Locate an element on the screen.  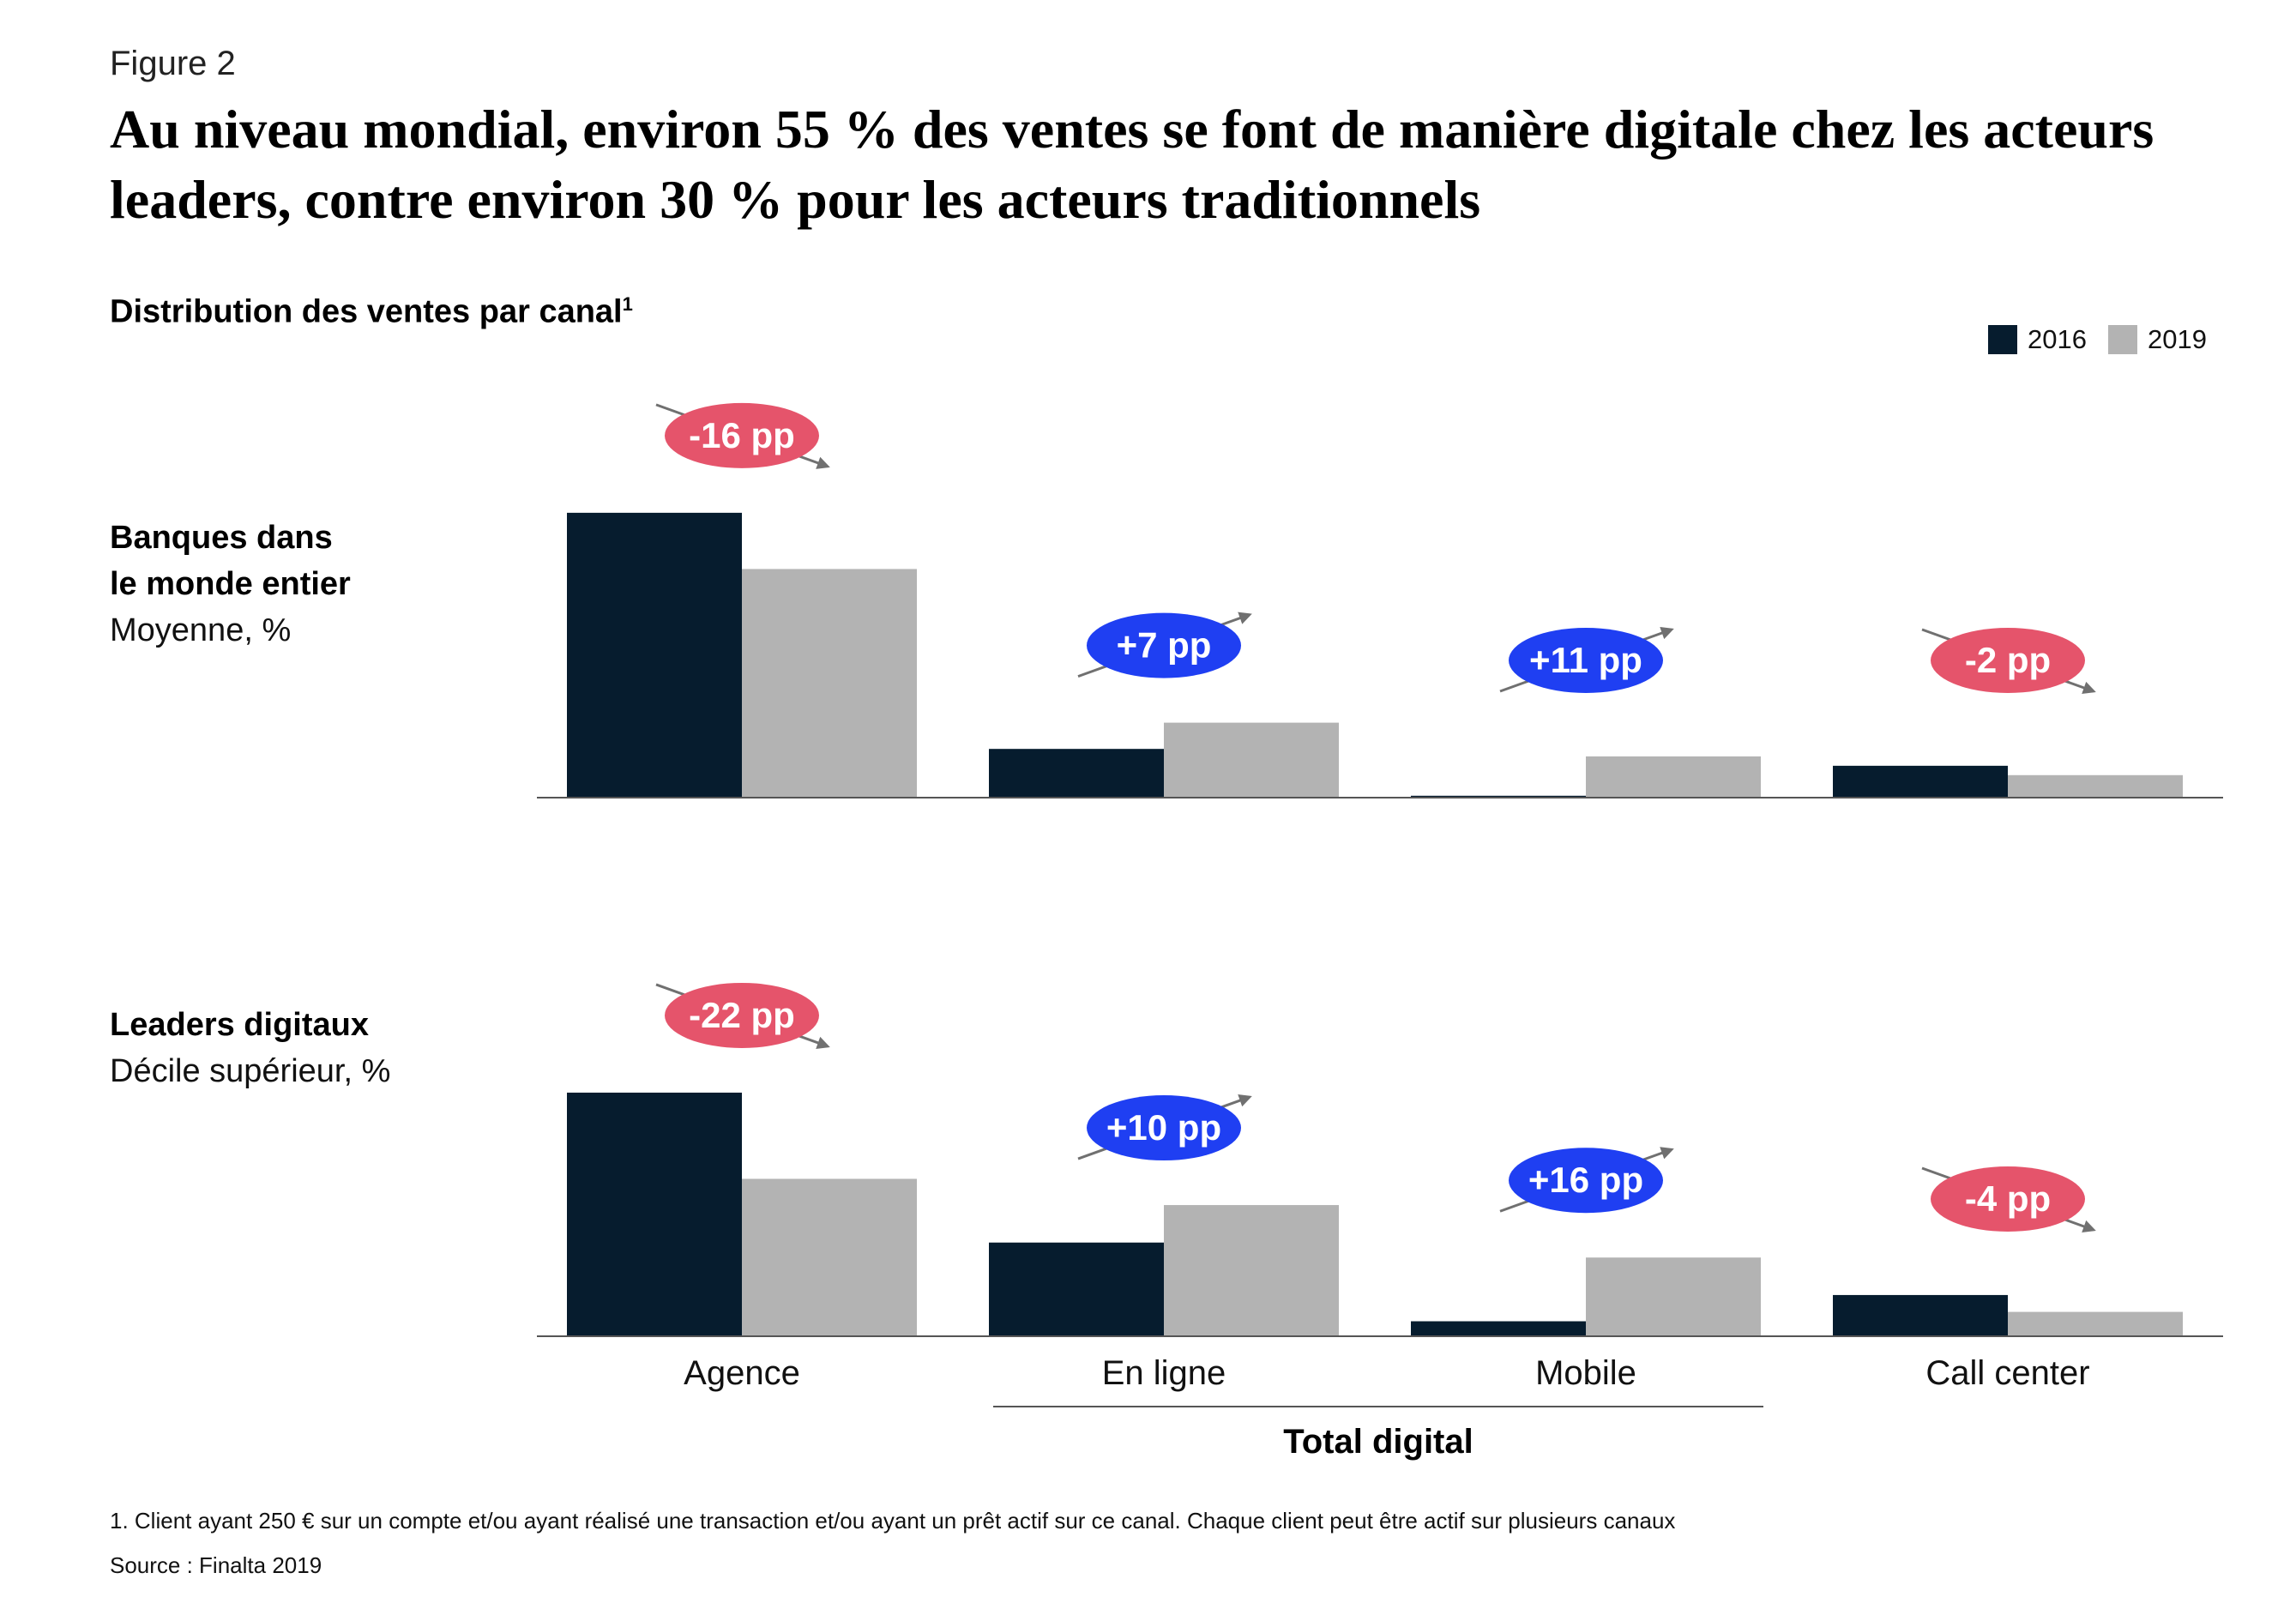
change-label: -4 pp is located at coordinates (2008, 1199).